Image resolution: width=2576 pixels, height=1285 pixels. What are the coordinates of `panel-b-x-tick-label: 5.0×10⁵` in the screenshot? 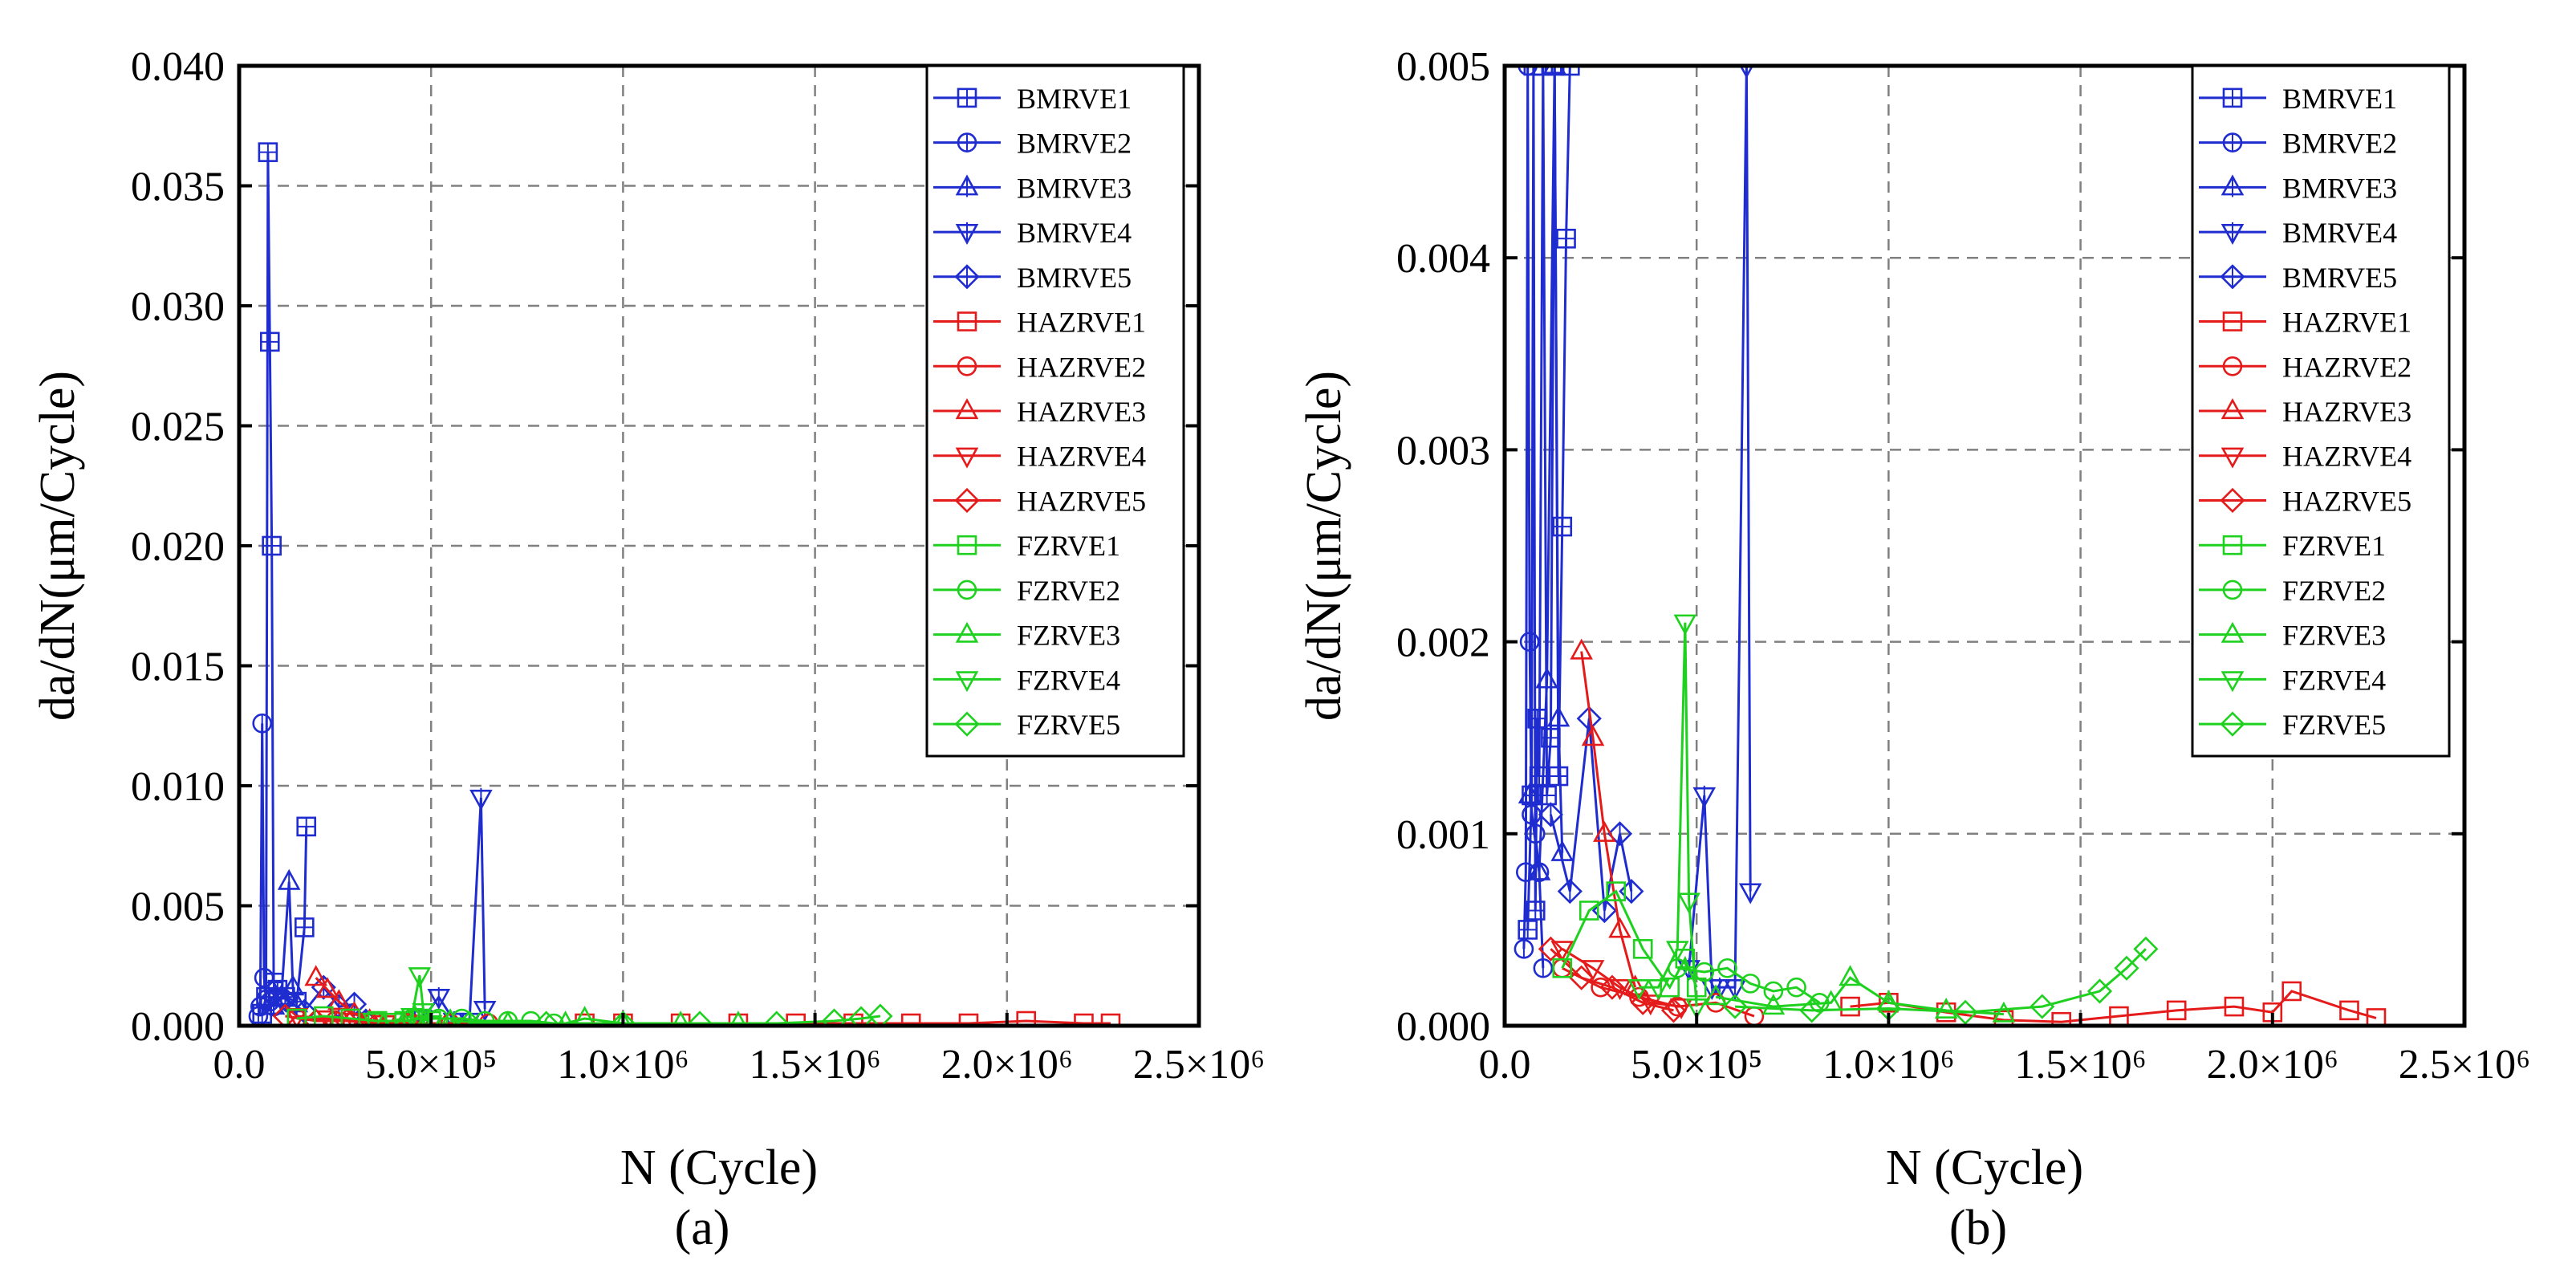 It's located at (1696, 1065).